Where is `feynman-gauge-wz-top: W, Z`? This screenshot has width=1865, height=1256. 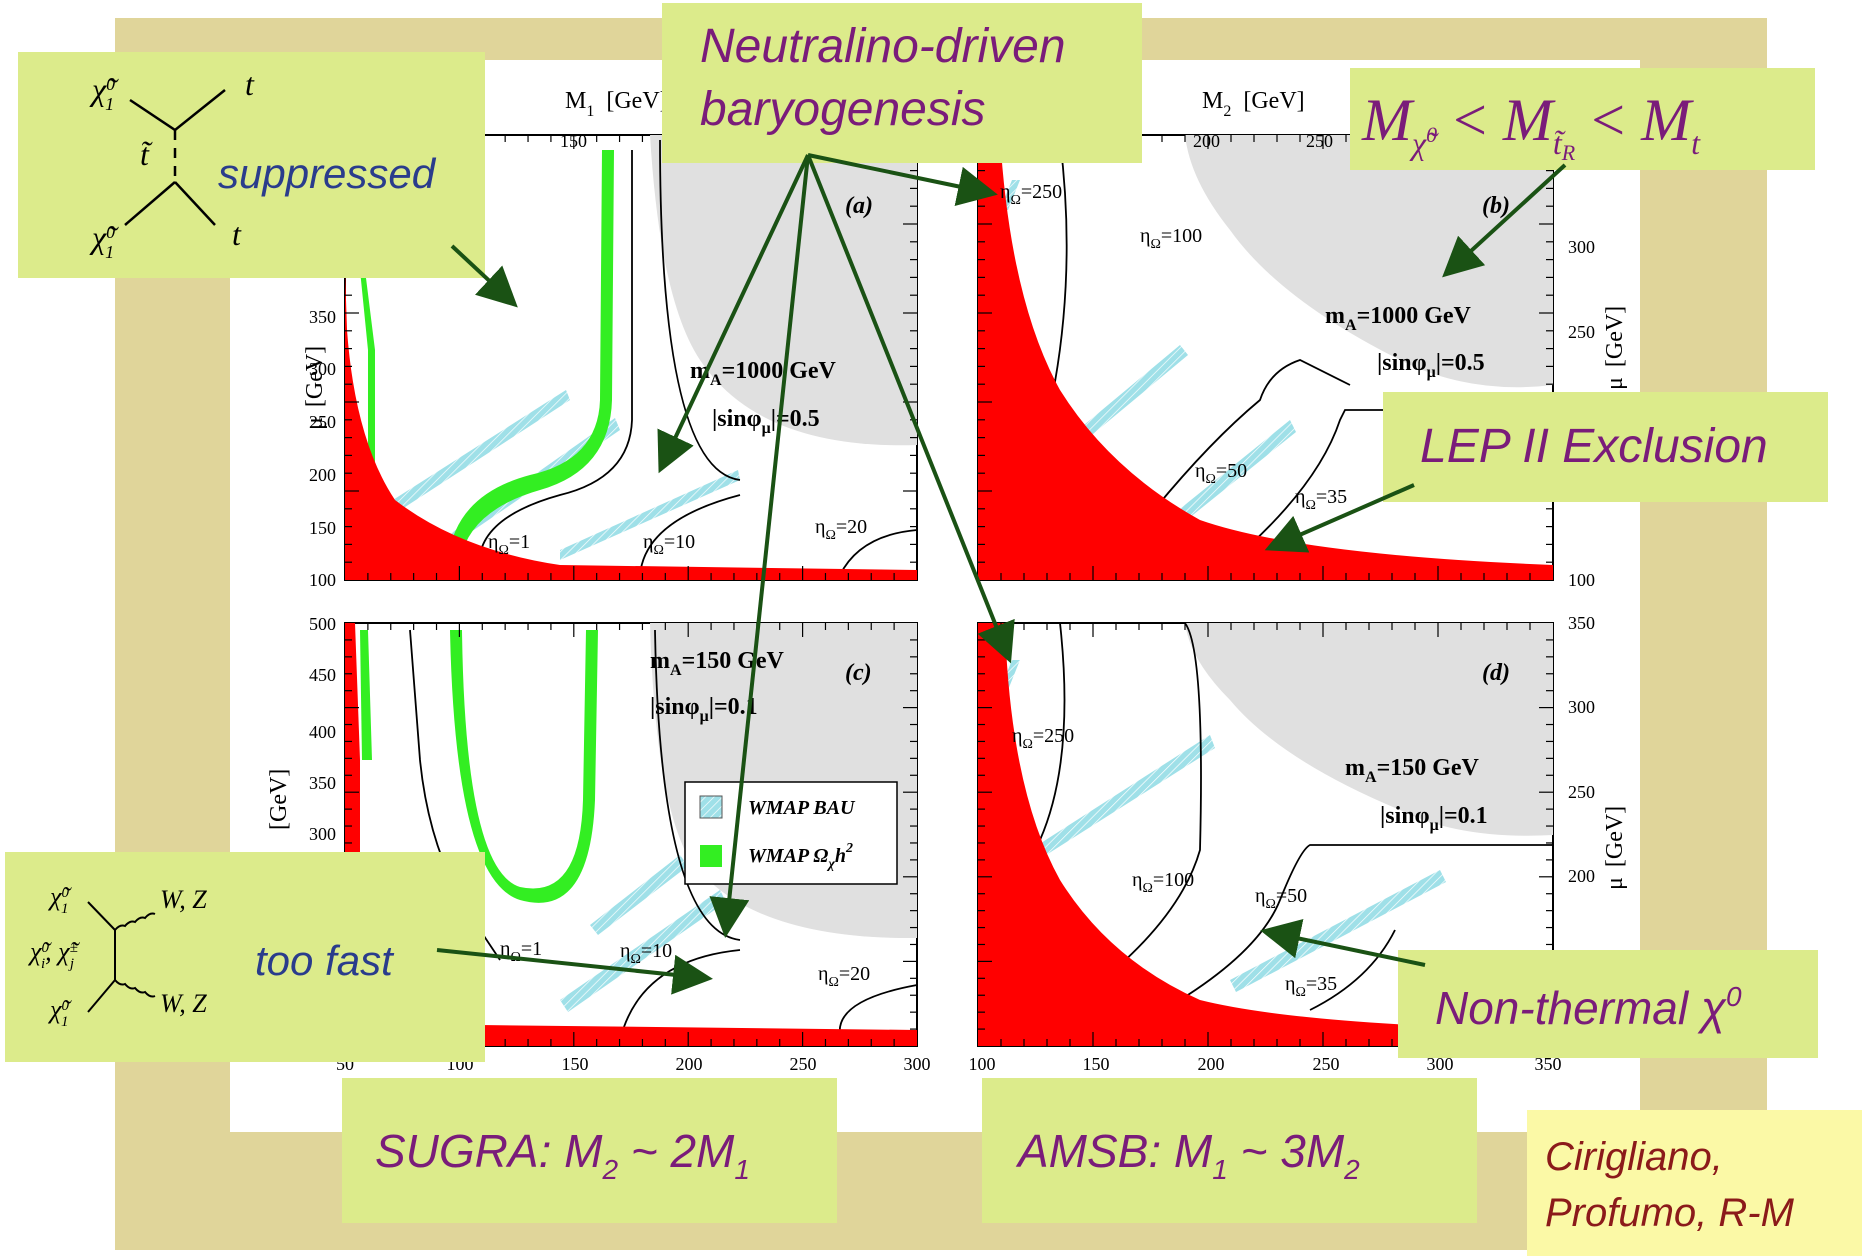 feynman-gauge-wz-top: W, Z is located at coordinates (183, 899).